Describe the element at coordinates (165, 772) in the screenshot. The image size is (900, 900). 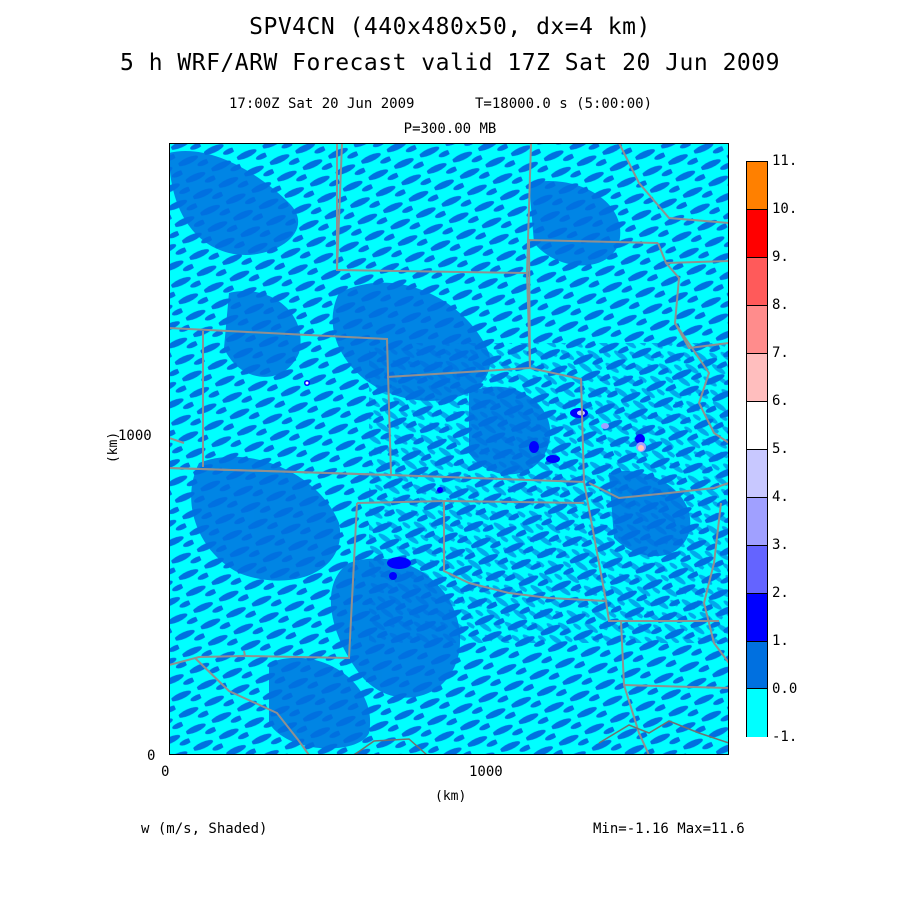
I see `x-tick-label-0: 0` at that location.